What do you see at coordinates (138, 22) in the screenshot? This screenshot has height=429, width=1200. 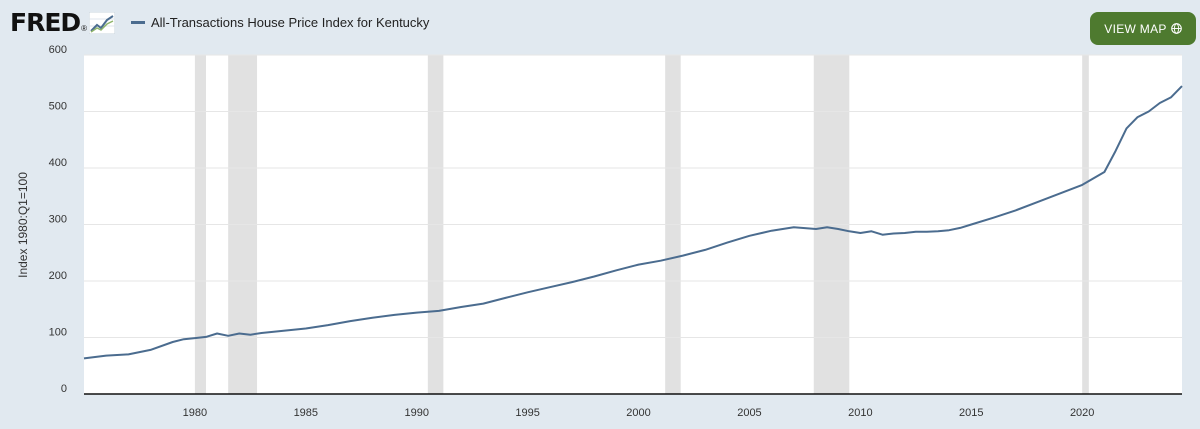 I see `legend-swatch` at bounding box center [138, 22].